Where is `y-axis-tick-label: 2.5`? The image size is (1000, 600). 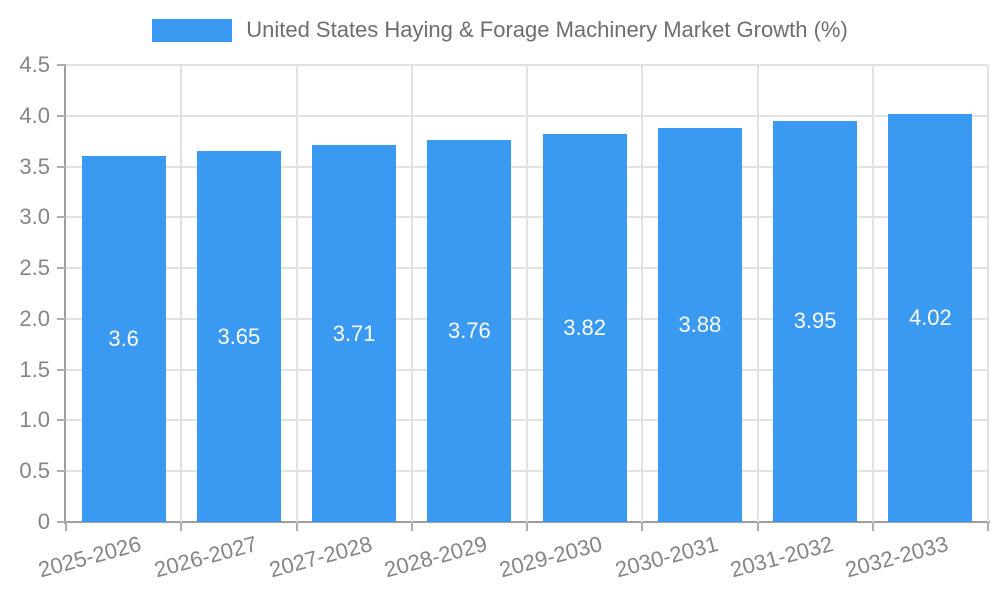 y-axis-tick-label: 2.5 is located at coordinates (34, 268).